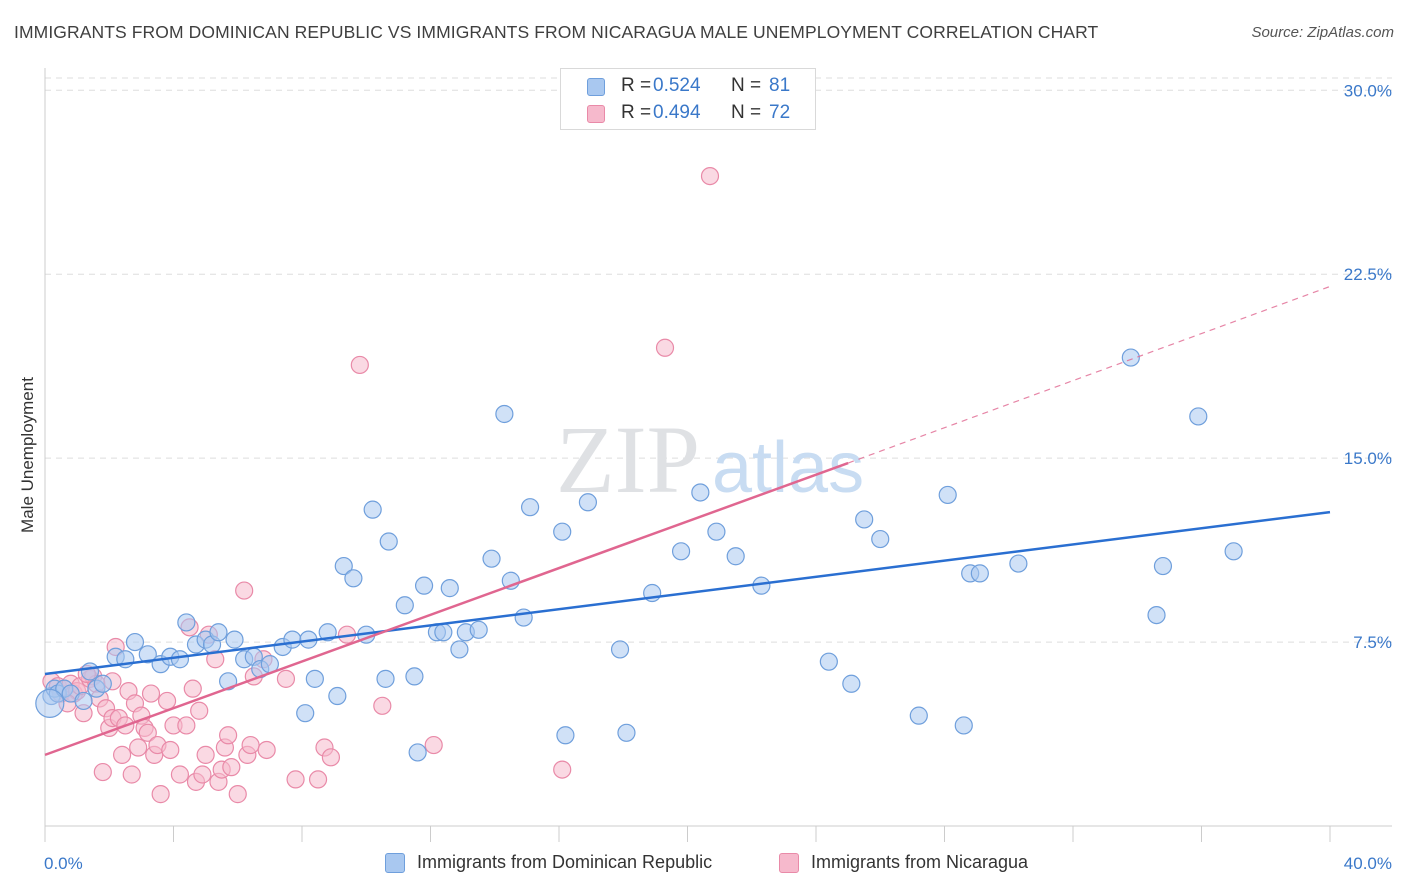 The height and width of the screenshot is (892, 1406). What do you see at coordinates (565, 862) in the screenshot?
I see `legend-label: Immigrants from Dominican Republic` at bounding box center [565, 862].